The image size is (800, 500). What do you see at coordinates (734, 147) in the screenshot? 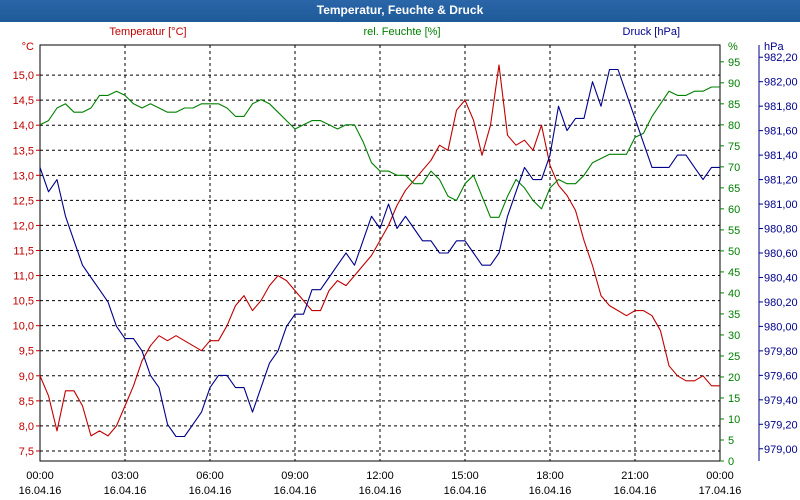
I see `humidity-tick-label: 75` at bounding box center [734, 147].